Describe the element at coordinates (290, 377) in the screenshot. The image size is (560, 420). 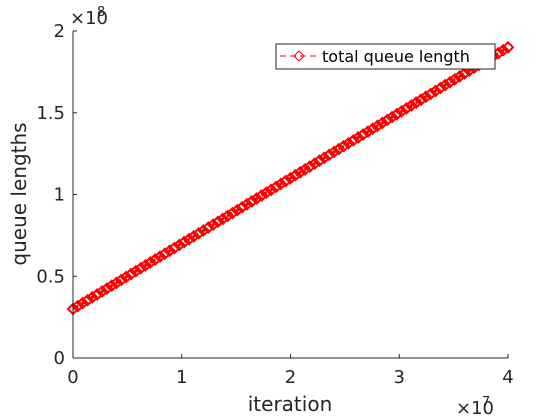
I see `x-tick-label: 2` at that location.